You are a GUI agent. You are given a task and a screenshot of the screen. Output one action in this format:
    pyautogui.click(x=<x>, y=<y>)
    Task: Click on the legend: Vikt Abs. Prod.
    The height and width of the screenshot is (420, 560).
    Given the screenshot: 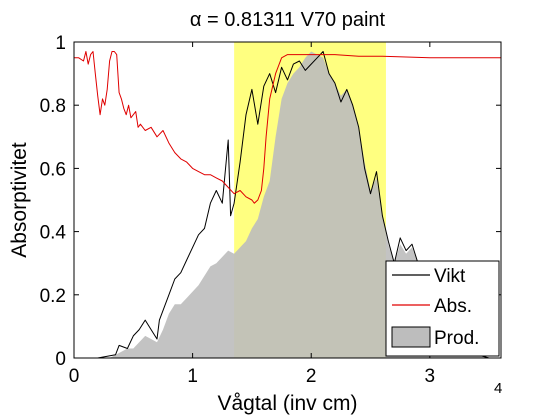 What is the action you would take?
    pyautogui.click(x=442, y=308)
    